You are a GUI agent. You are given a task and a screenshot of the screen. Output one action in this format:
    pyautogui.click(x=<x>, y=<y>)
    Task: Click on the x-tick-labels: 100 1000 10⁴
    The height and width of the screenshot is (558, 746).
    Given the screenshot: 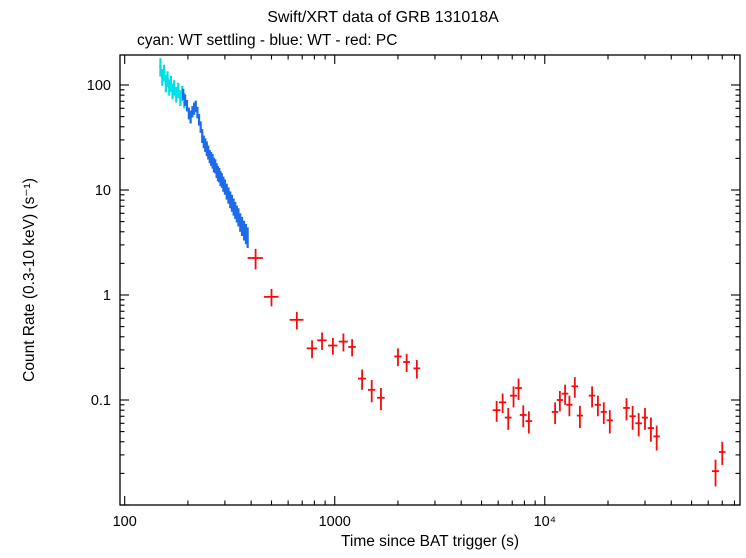 What is the action you would take?
    pyautogui.click(x=334, y=522)
    